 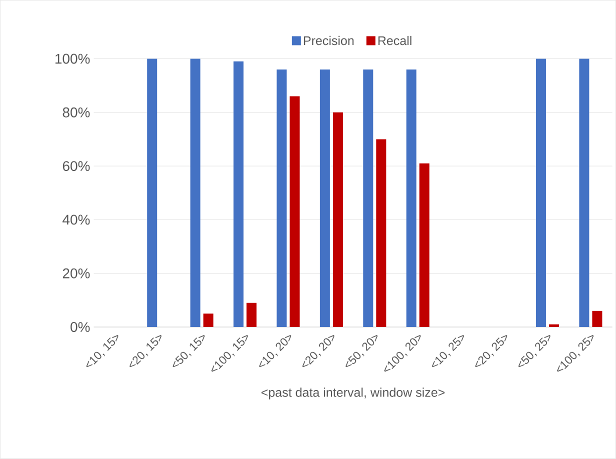 What do you see at coordinates (76, 113) in the screenshot?
I see `y-tick-label: 80%` at bounding box center [76, 113].